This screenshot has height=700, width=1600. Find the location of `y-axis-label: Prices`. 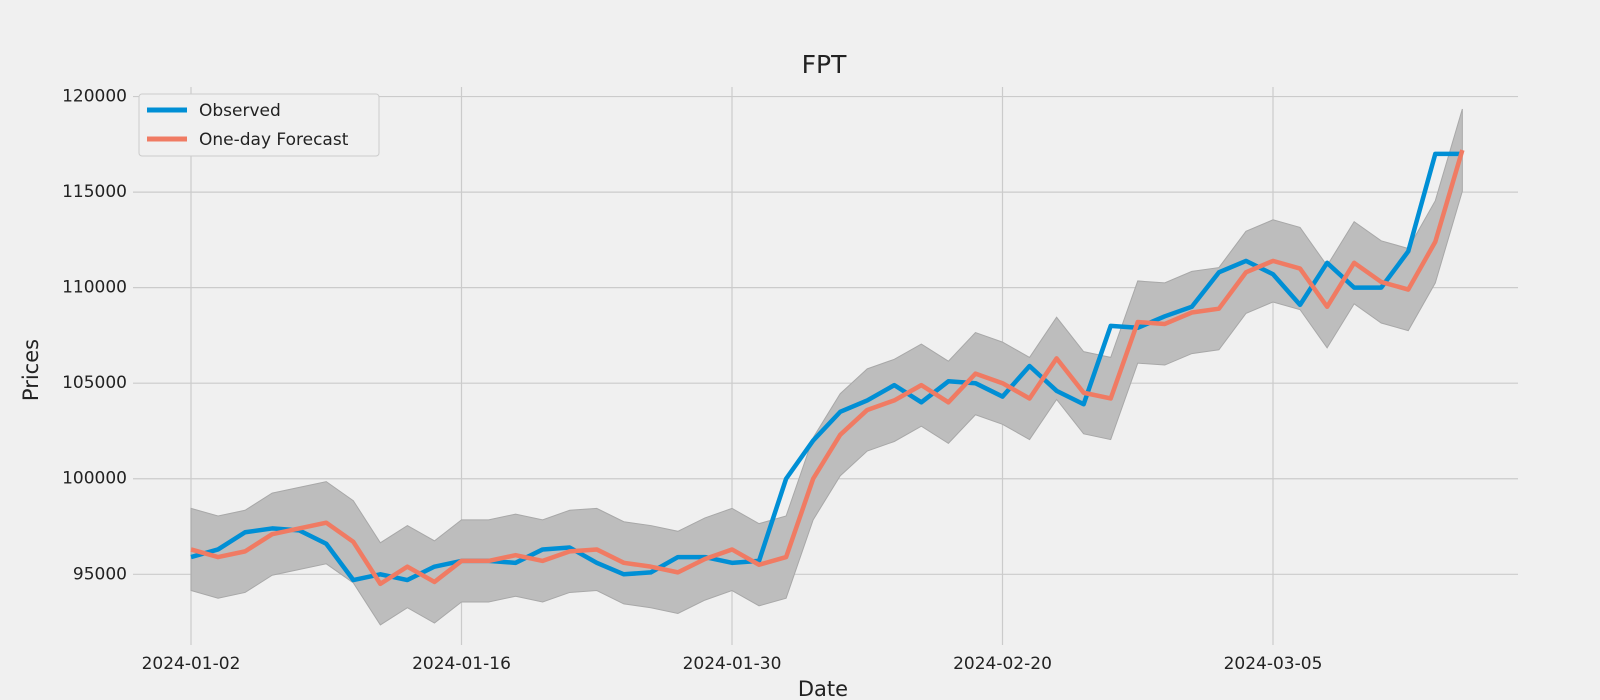

y-axis-label: Prices is located at coordinates (31, 370).